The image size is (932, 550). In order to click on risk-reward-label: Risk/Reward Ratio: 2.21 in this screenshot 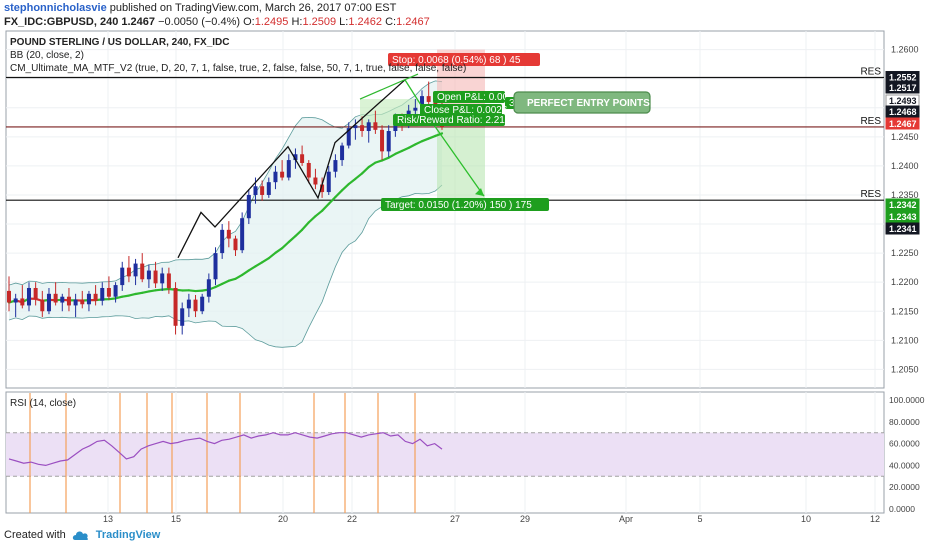, I will do `click(451, 120)`.